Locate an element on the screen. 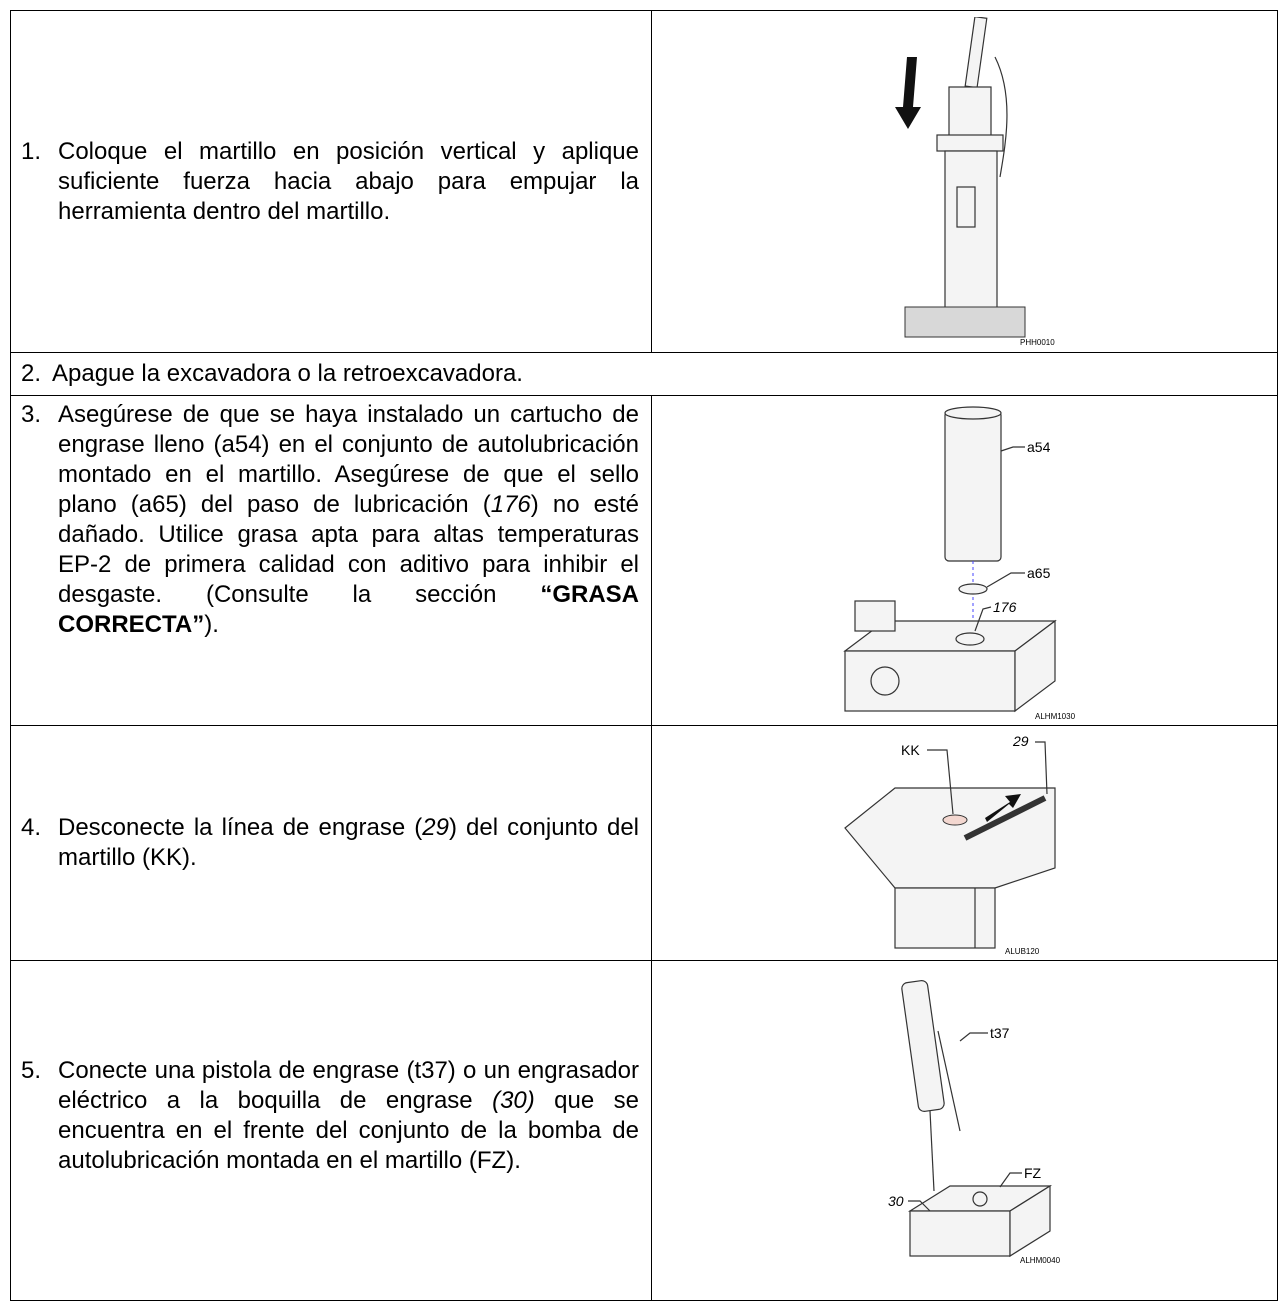  gun-barrel is located at coordinates (922, 1046).